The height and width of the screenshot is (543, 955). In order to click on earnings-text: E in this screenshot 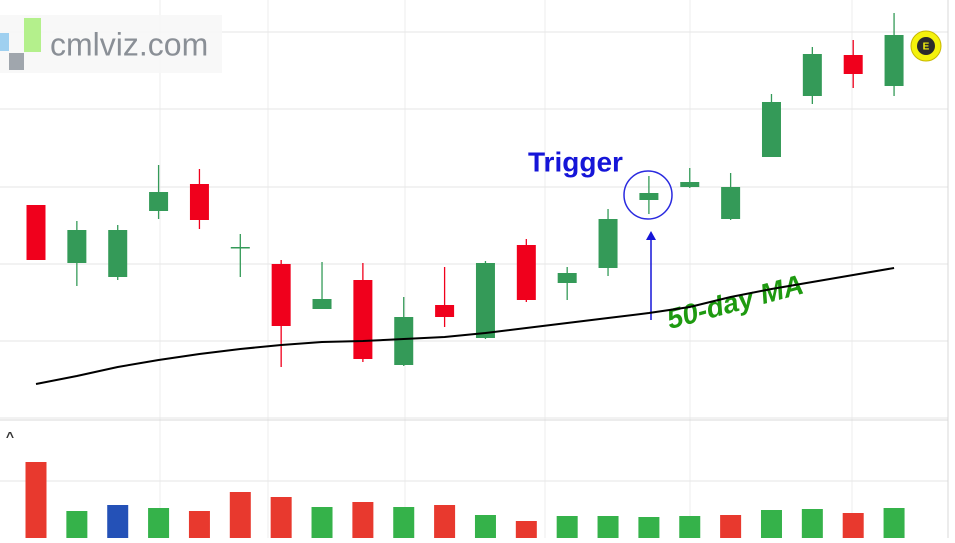, I will do `click(926, 47)`.